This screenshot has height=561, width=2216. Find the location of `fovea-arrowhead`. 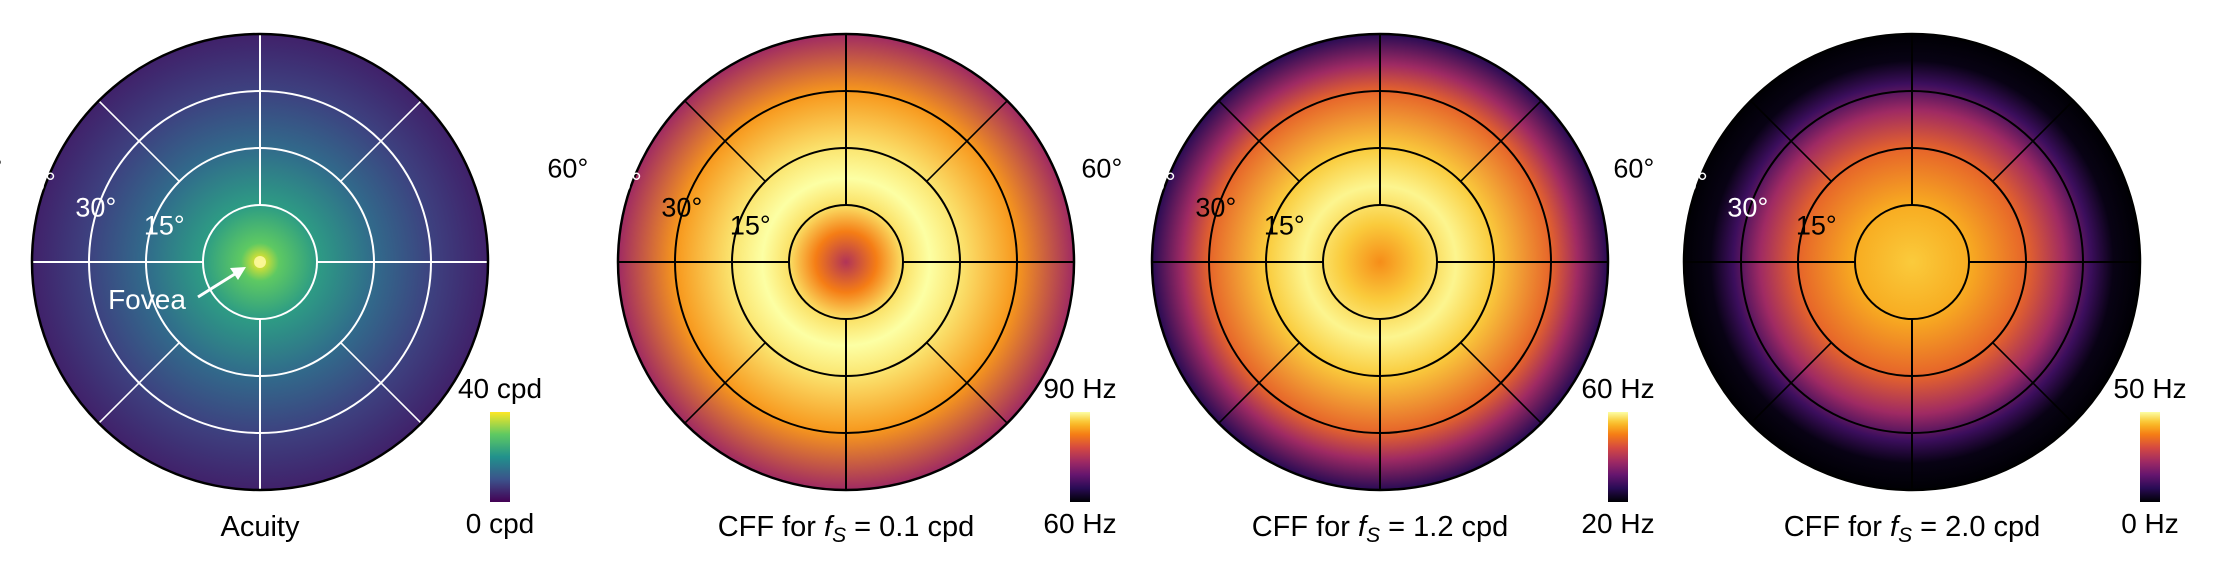

fovea-arrowhead is located at coordinates (238, 273).